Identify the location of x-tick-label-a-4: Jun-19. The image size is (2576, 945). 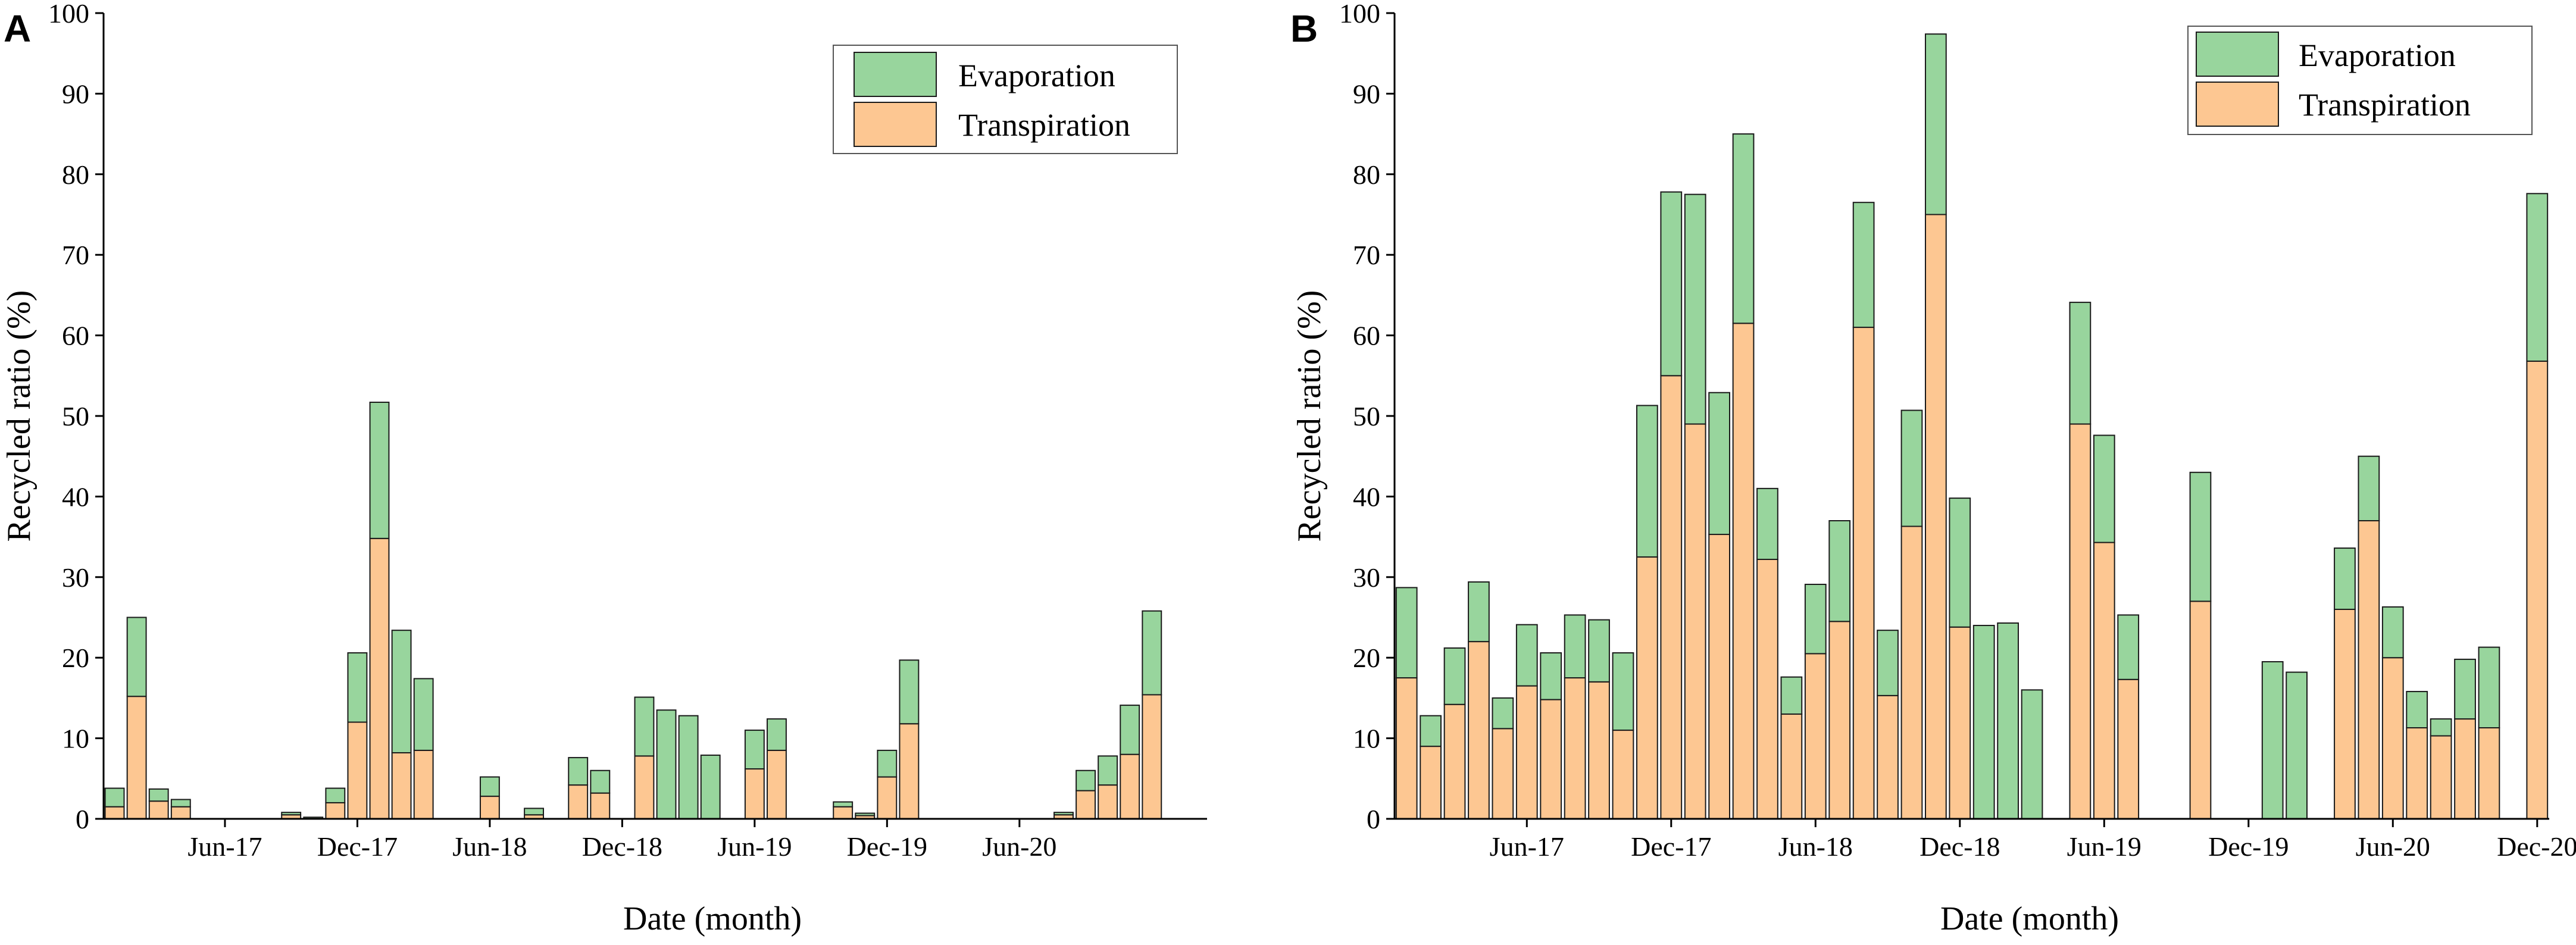
(754, 846).